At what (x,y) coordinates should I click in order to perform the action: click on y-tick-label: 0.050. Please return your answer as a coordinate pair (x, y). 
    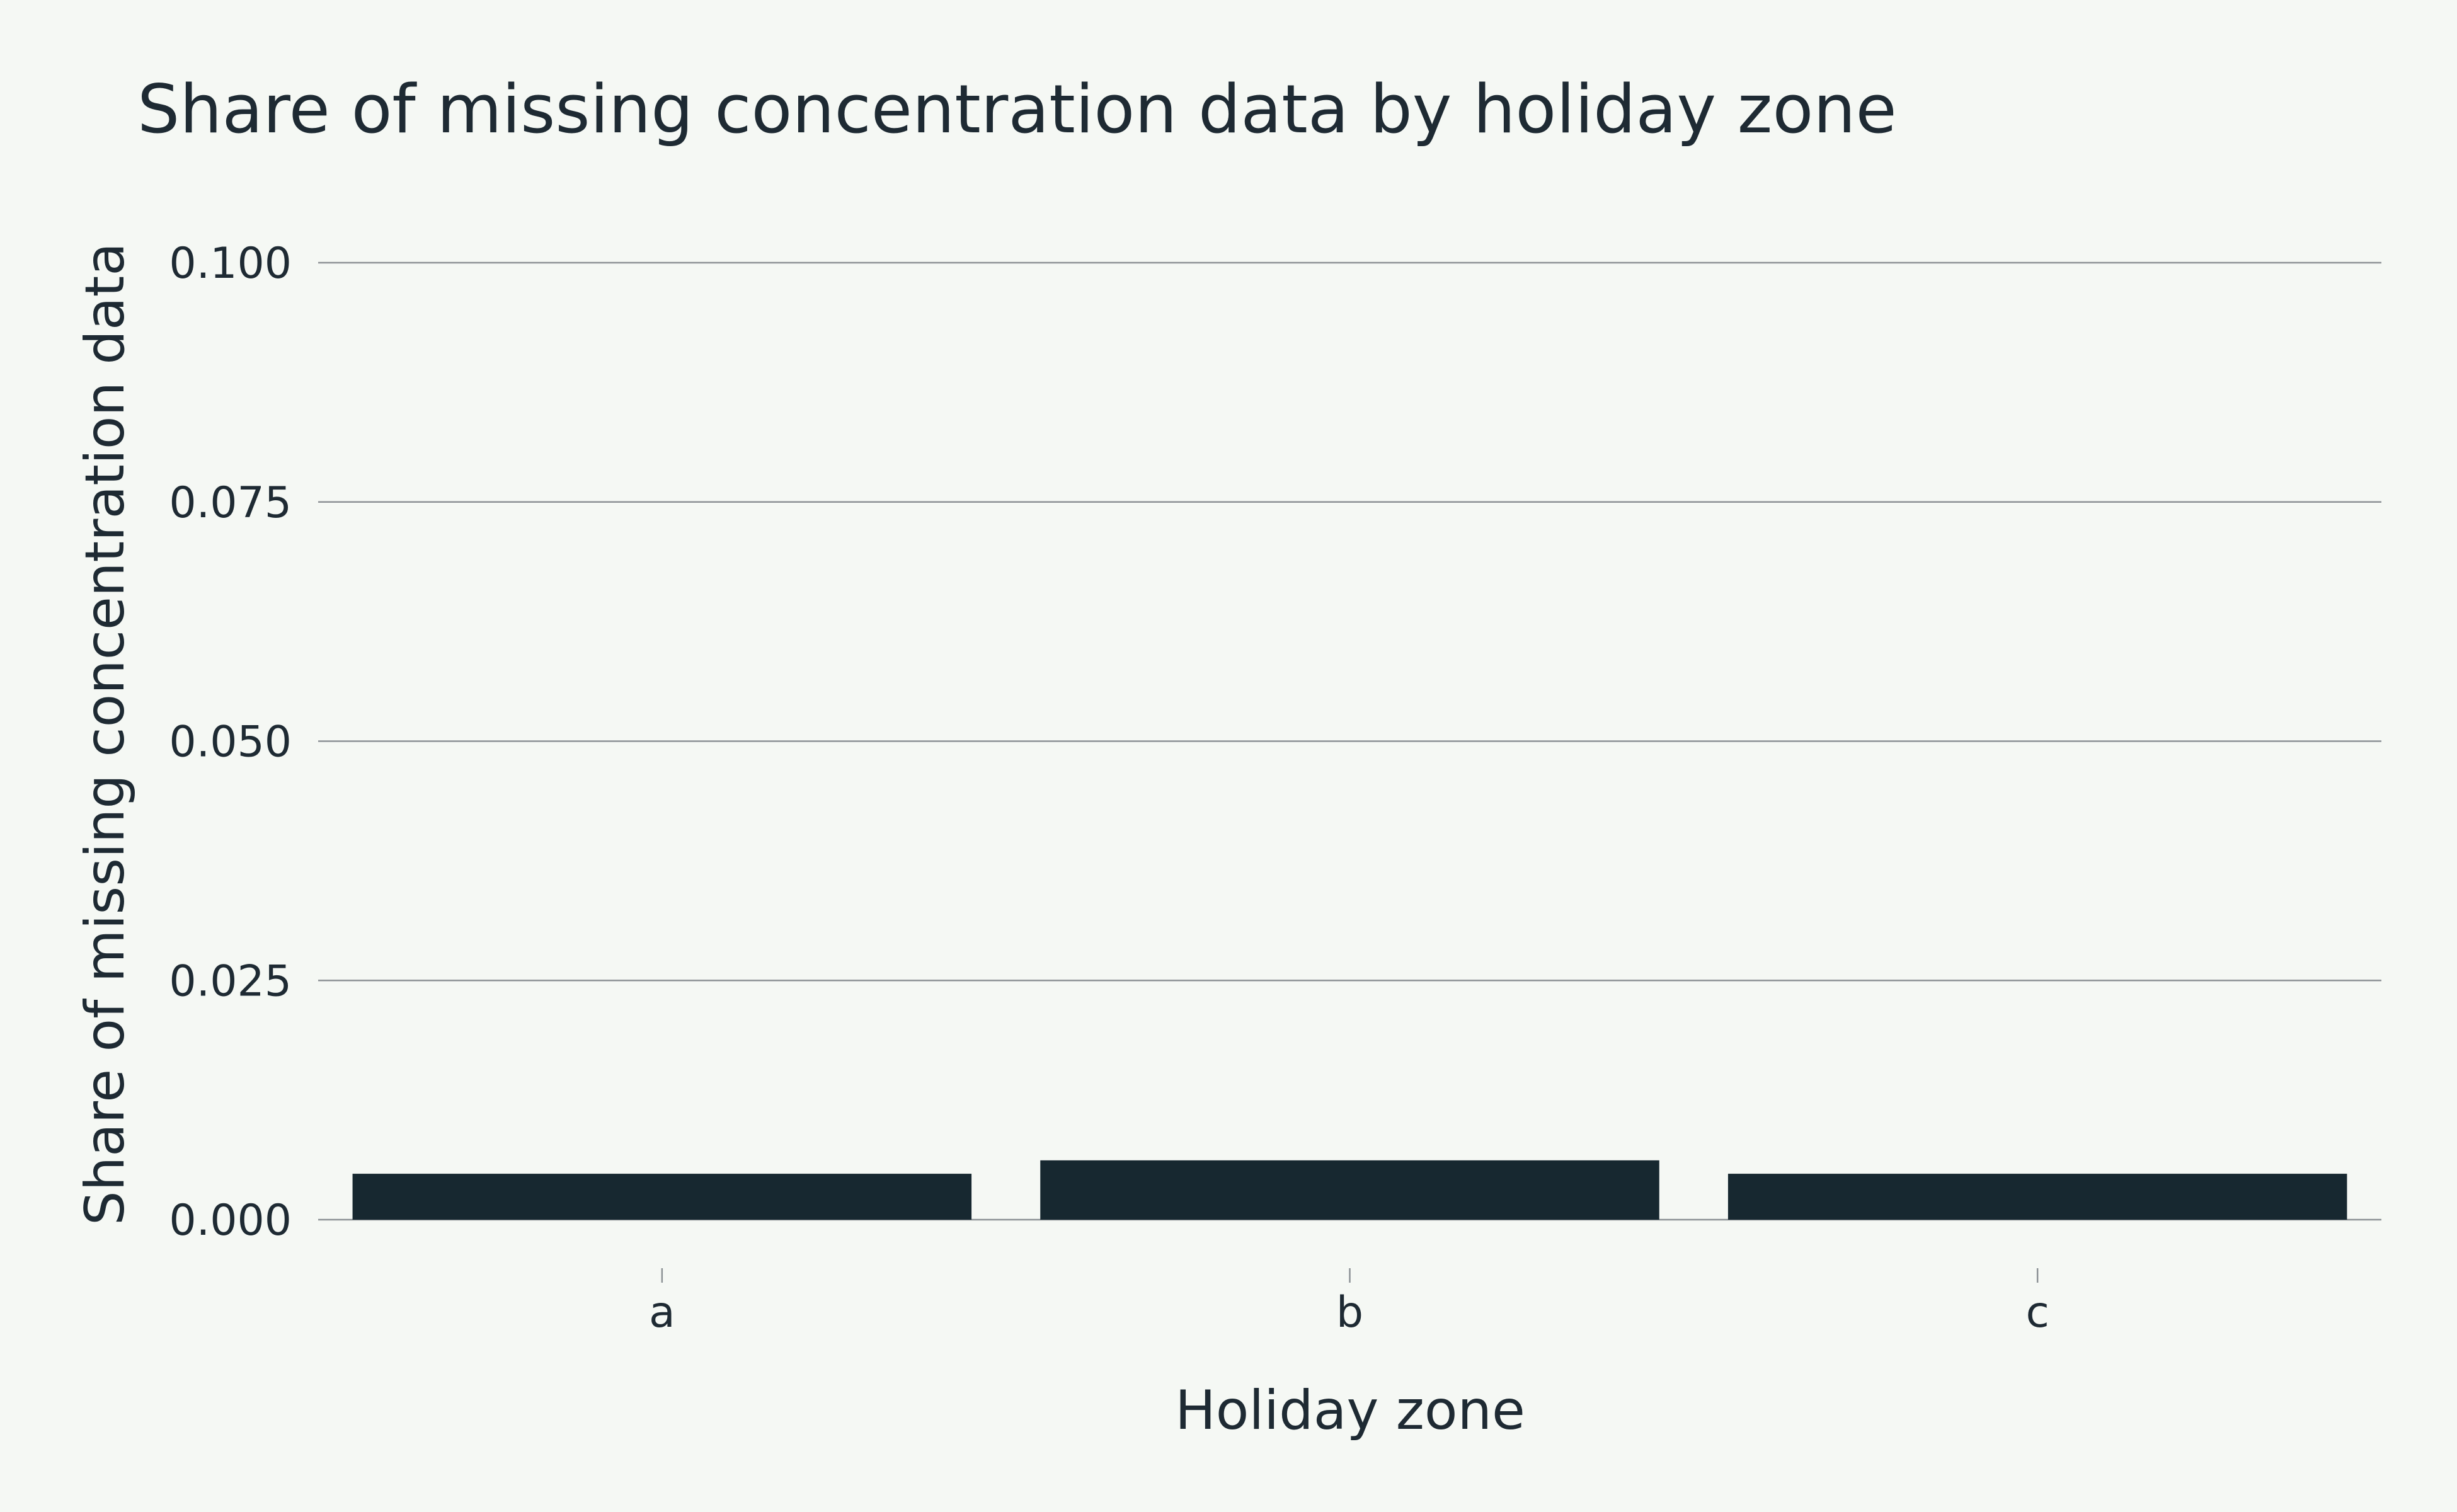
    Looking at the image, I should click on (230, 742).